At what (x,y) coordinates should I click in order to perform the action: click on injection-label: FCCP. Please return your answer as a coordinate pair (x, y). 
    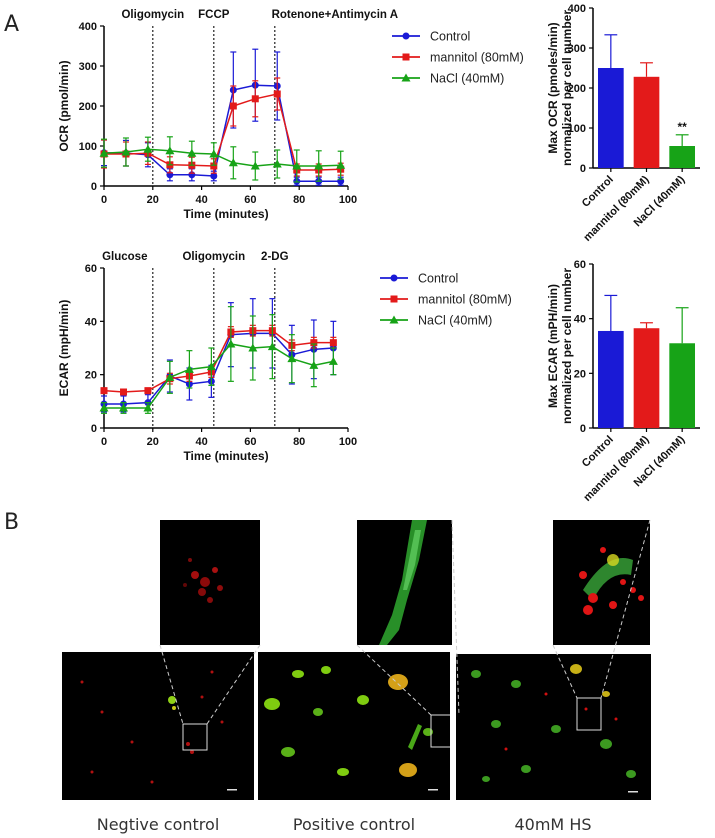
    Looking at the image, I should click on (214, 15).